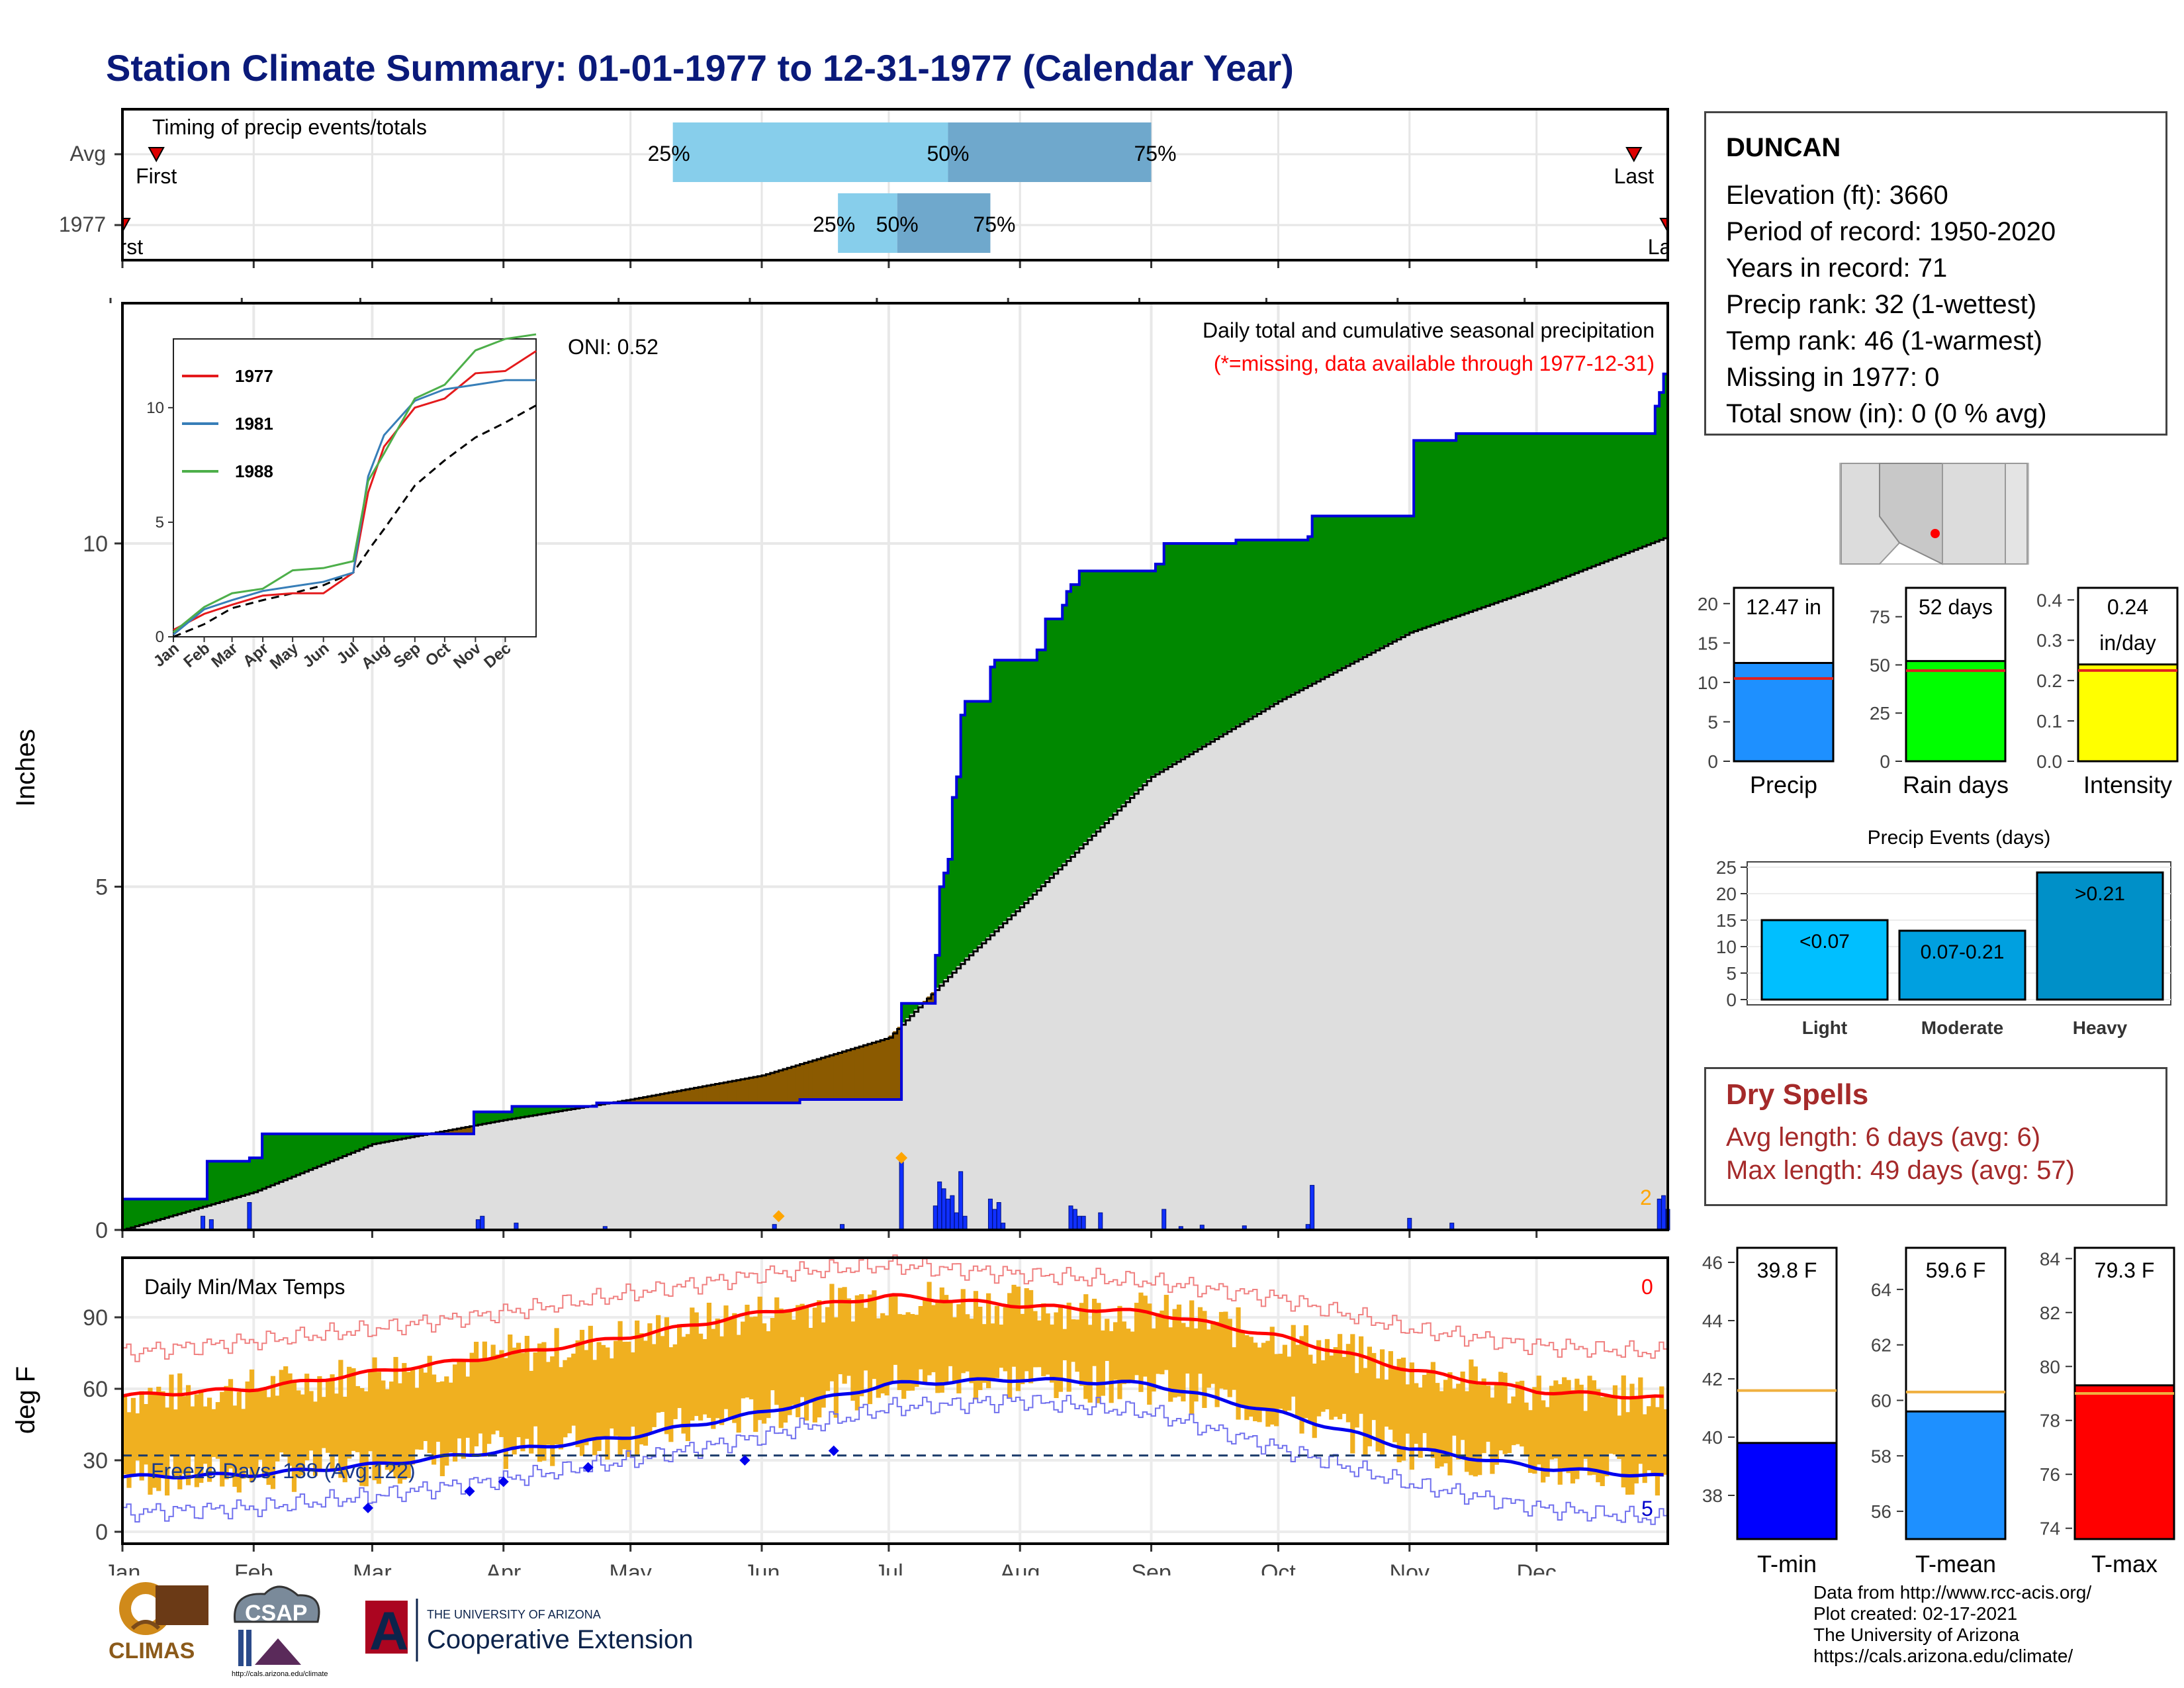  Describe the element at coordinates (998, 1216) in the screenshot. I see `precip-daily-bar` at that location.